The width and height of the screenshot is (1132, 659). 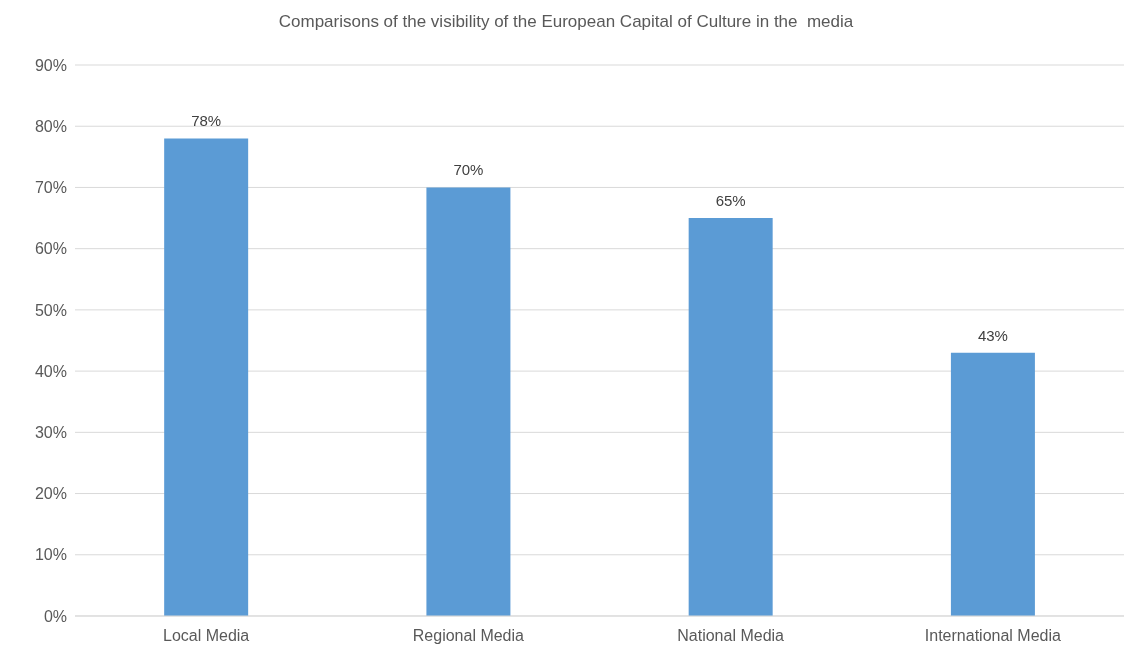 I want to click on x-tick-label: Local Media, so click(x=206, y=636).